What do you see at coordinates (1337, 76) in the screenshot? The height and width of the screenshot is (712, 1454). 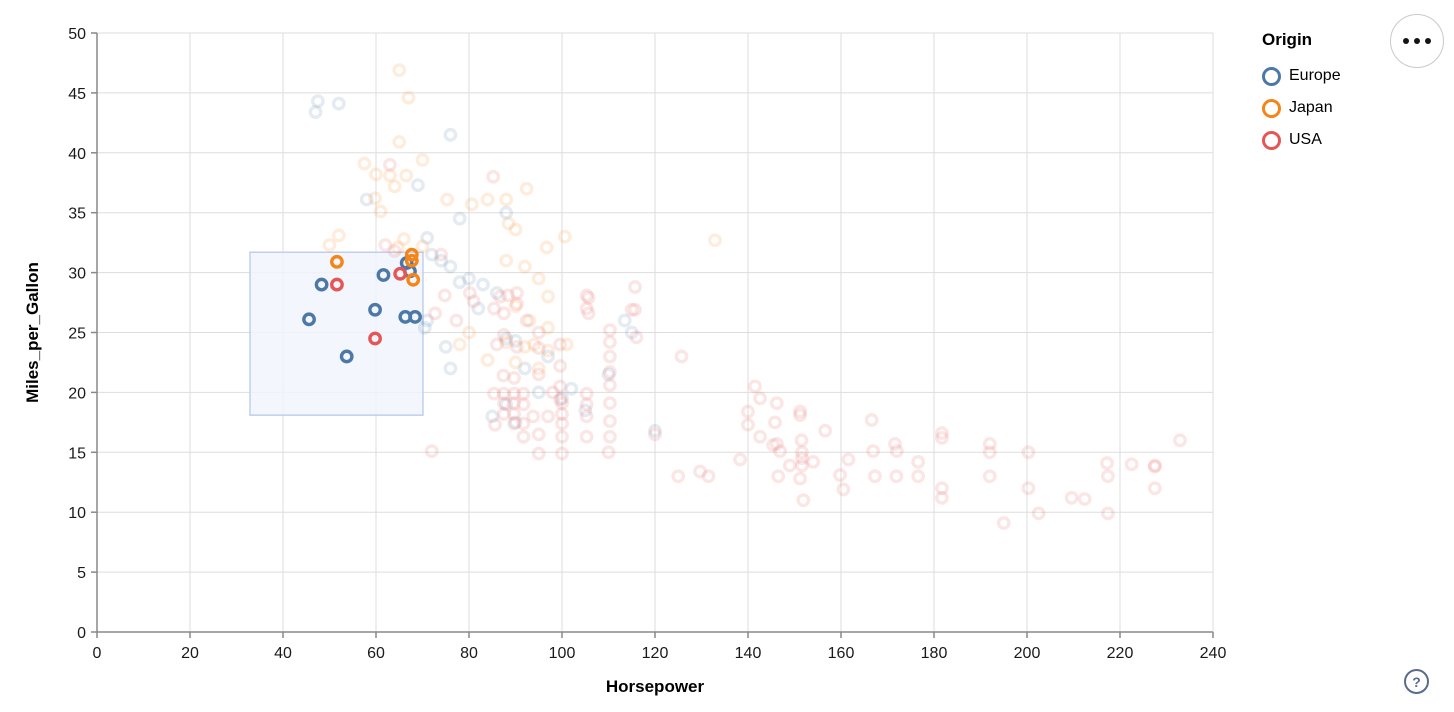 I see `legend-item-europe: Europe` at bounding box center [1337, 76].